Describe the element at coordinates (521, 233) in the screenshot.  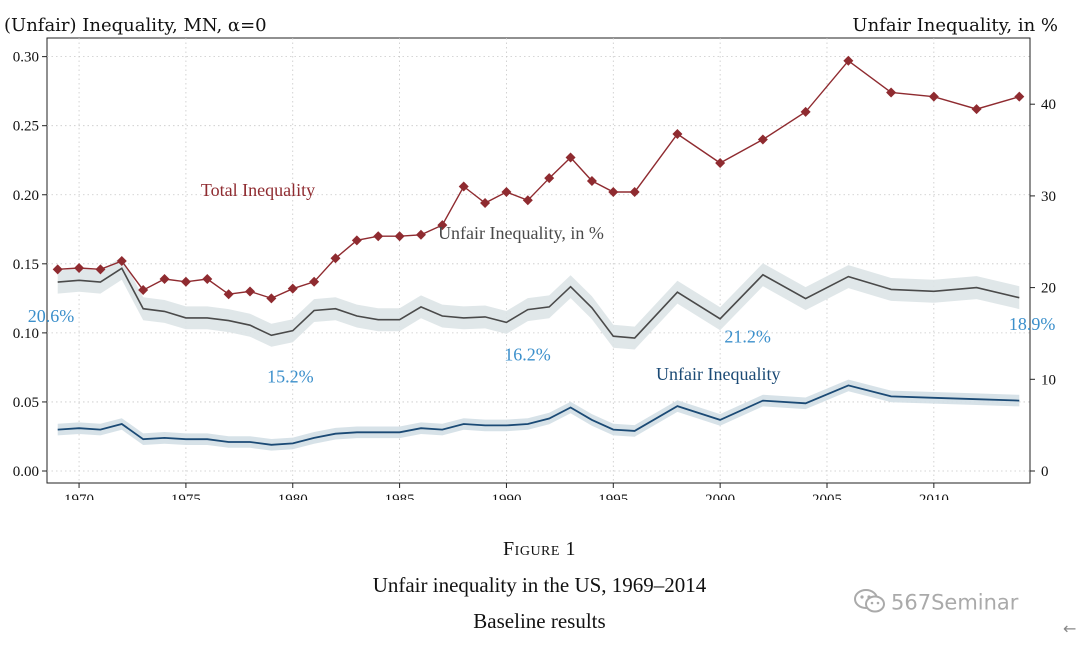
I see `series-label: Unfair Inequality, in %` at that location.